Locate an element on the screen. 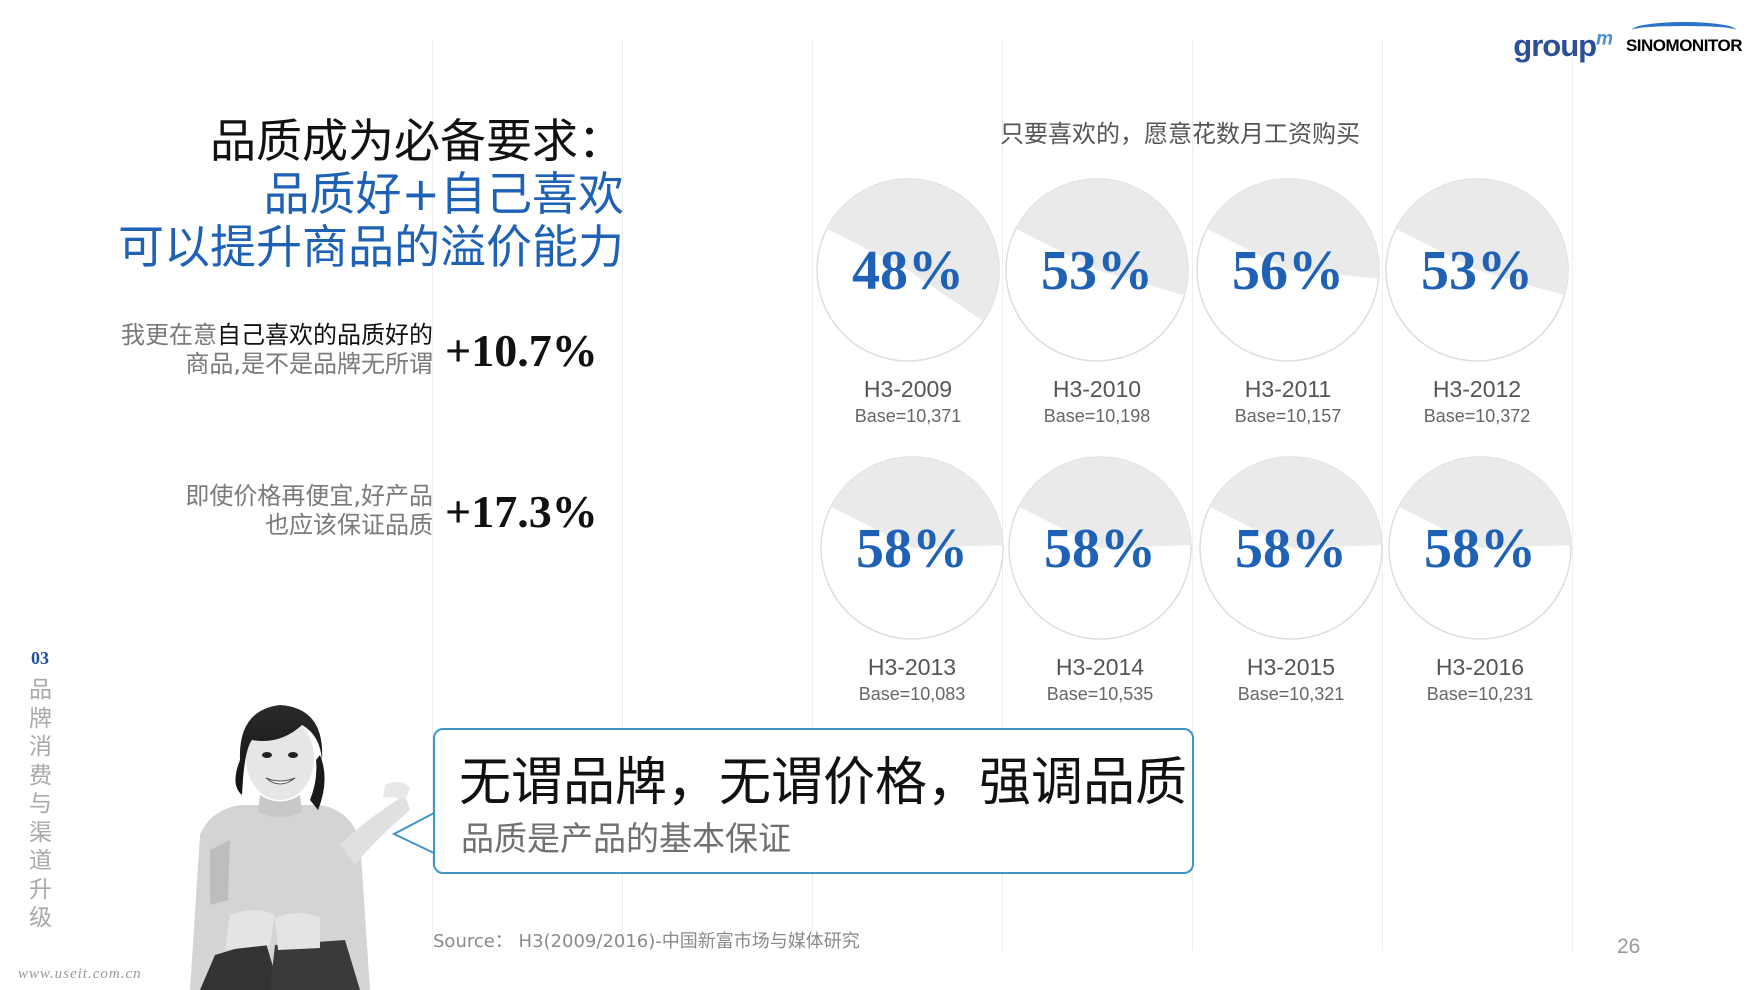 The height and width of the screenshot is (990, 1760). pie-base-label: Base=10,231 is located at coordinates (1480, 694).